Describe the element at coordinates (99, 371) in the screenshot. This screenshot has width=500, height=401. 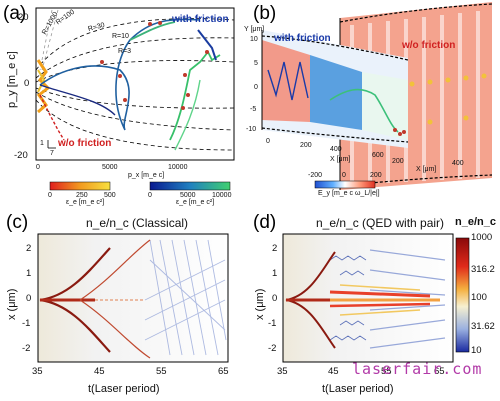
I see `c-xtick-1: 45` at that location.